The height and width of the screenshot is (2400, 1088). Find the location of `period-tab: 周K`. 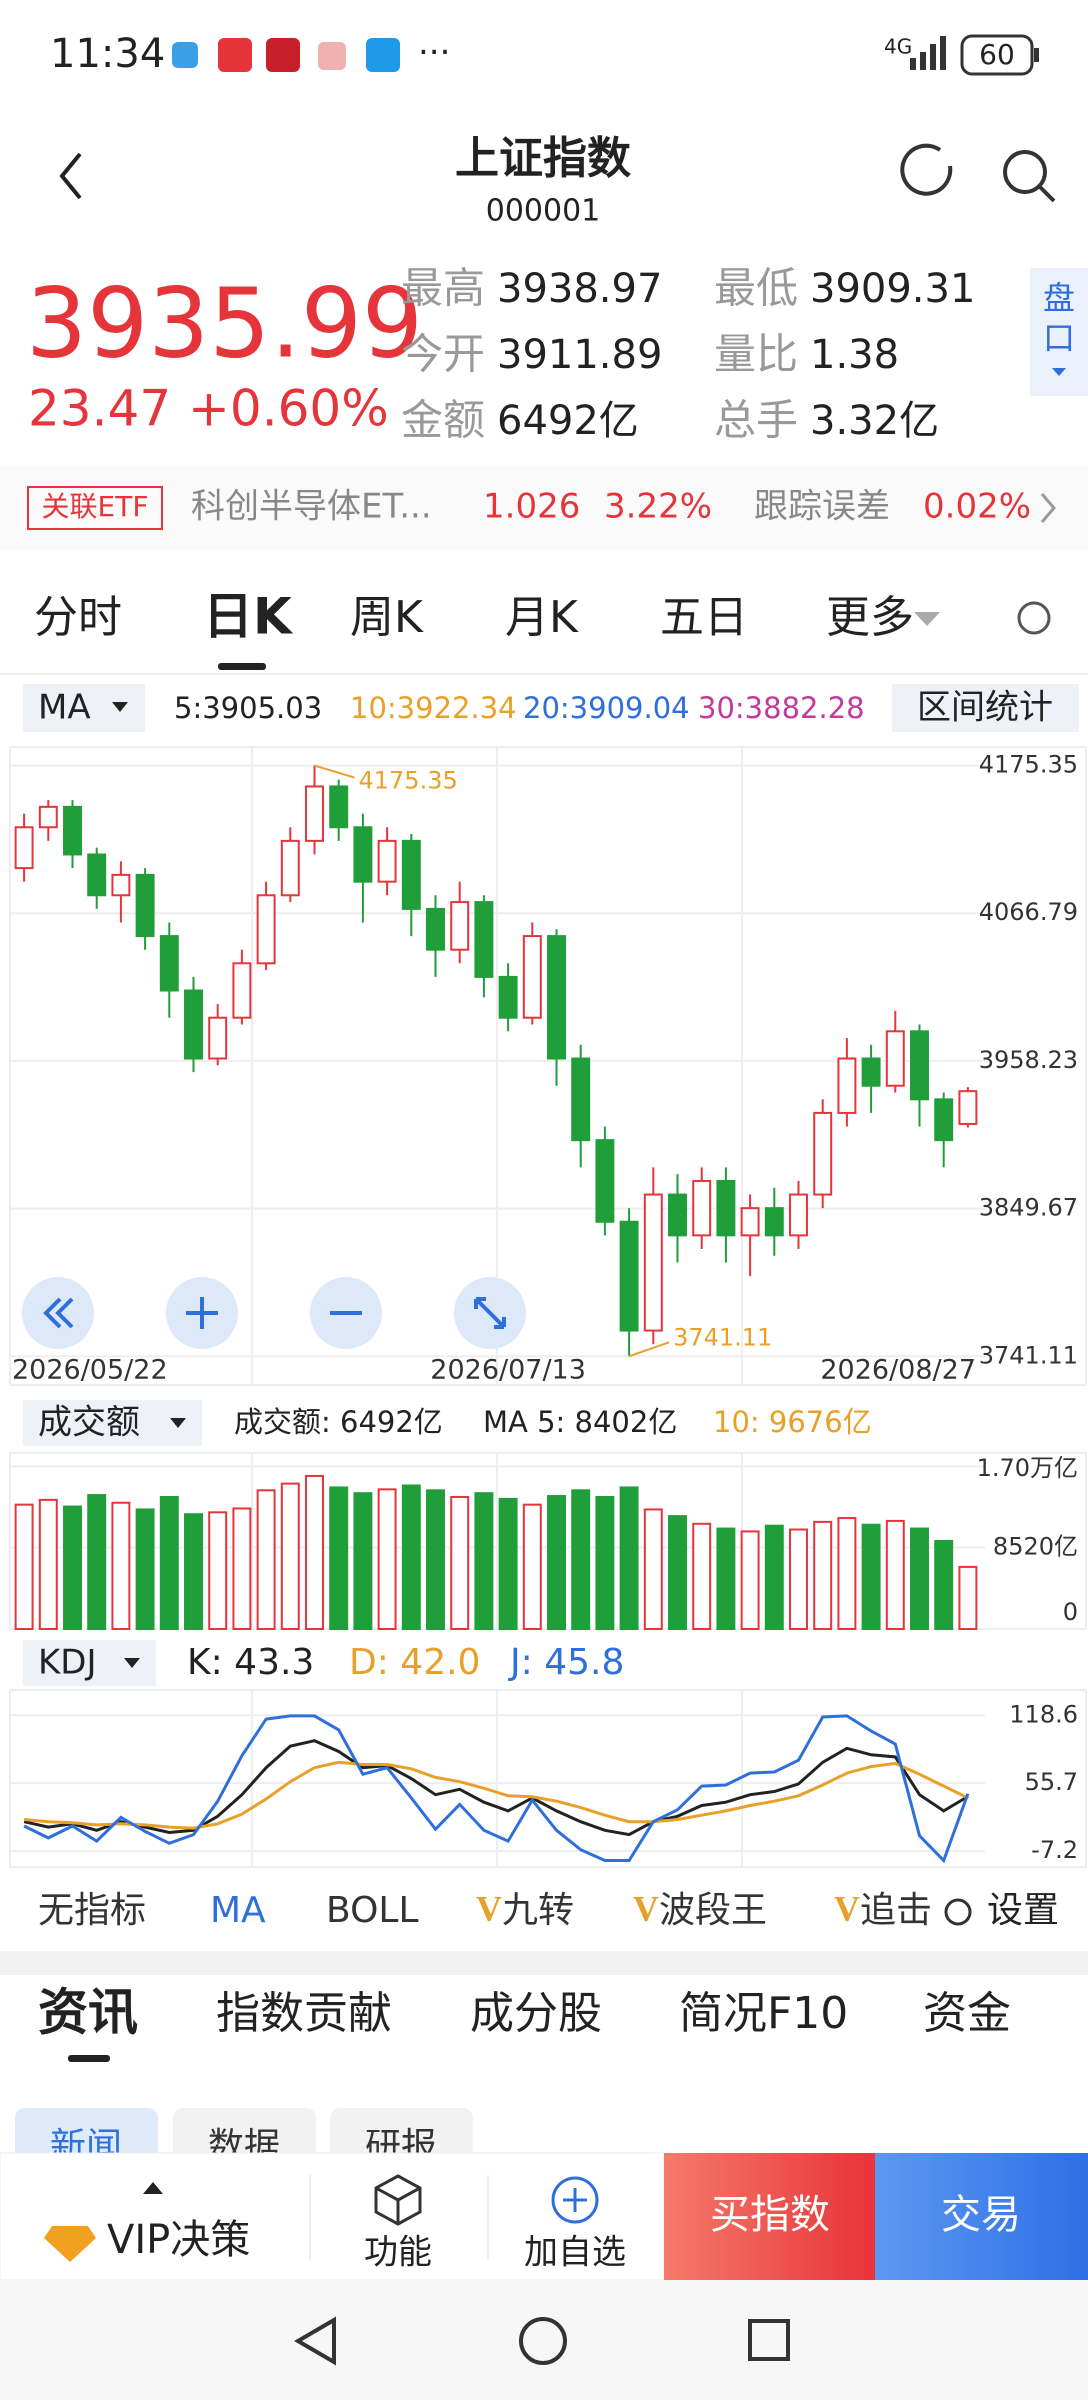

period-tab: 周K is located at coordinates (387, 617).